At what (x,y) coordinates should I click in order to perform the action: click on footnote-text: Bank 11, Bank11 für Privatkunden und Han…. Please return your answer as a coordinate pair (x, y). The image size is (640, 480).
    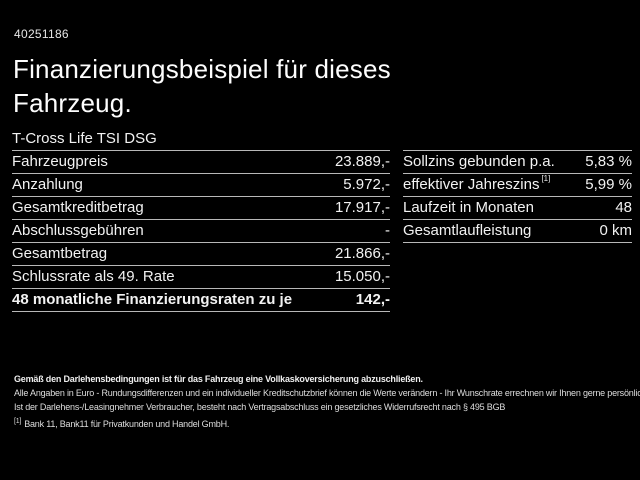
    Looking at the image, I should click on (127, 424).